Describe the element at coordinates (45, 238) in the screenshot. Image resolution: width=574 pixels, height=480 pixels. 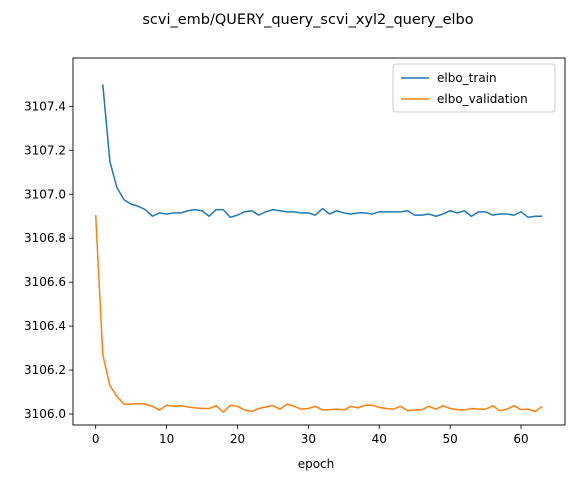
I see `y-tick-label: 3106.8` at that location.